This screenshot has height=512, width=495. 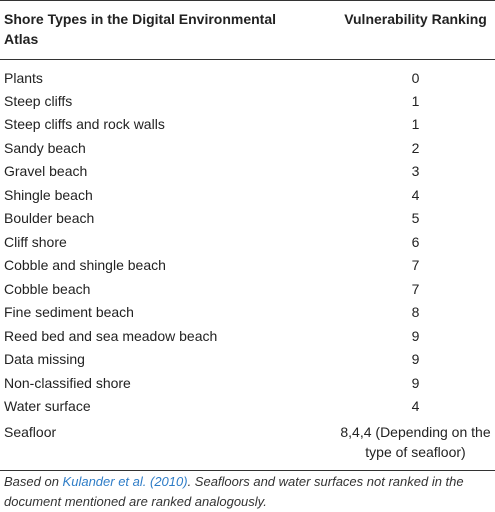 I want to click on table-row: Boulder beach 5, so click(x=247, y=219).